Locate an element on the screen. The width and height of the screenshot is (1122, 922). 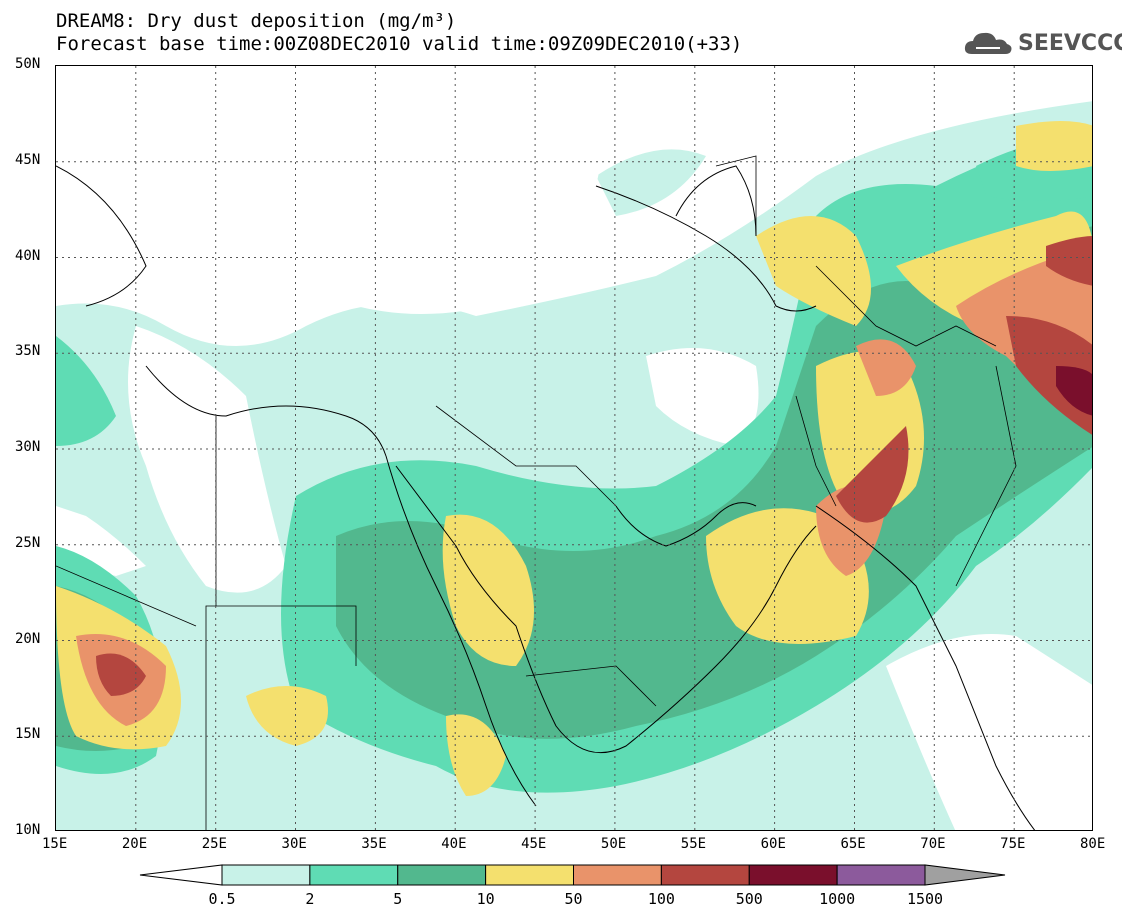
cloud-icon is located at coordinates (988, 43).